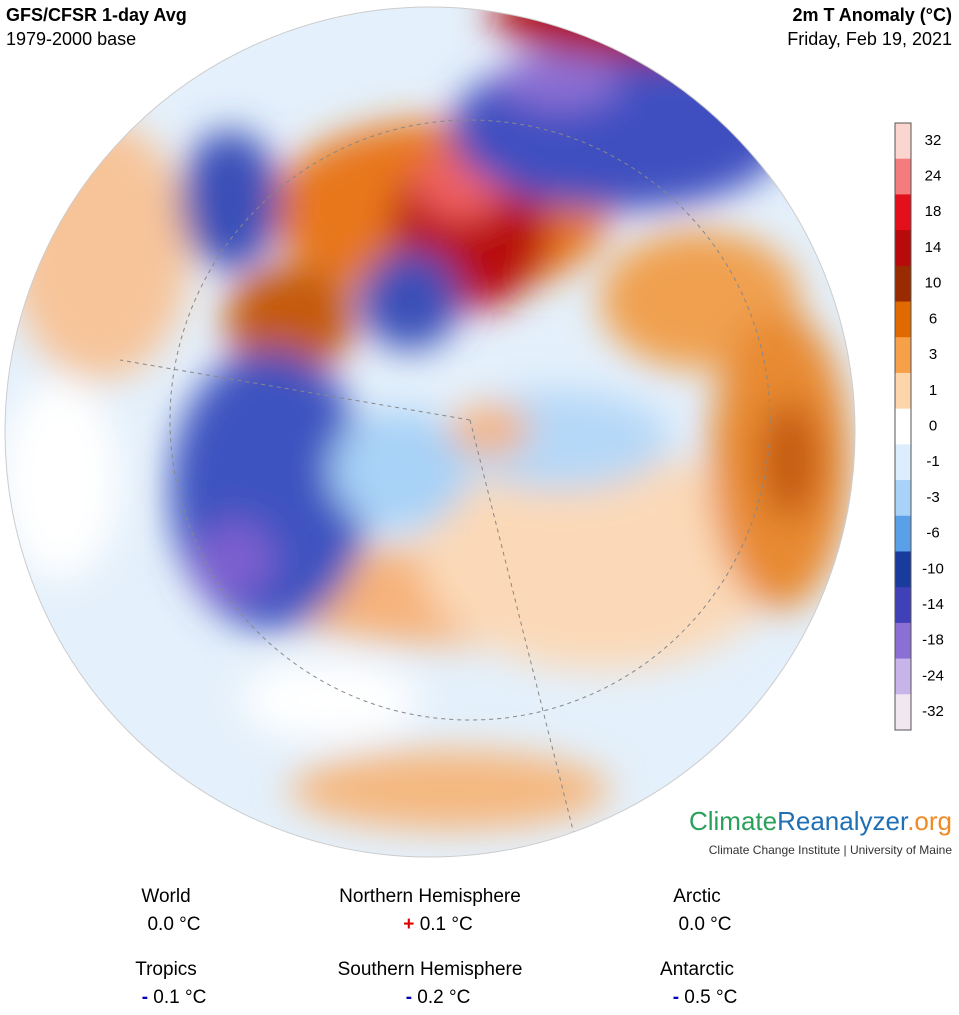 This screenshot has width=959, height=1015. I want to click on colorbar-label: 10, so click(933, 283).